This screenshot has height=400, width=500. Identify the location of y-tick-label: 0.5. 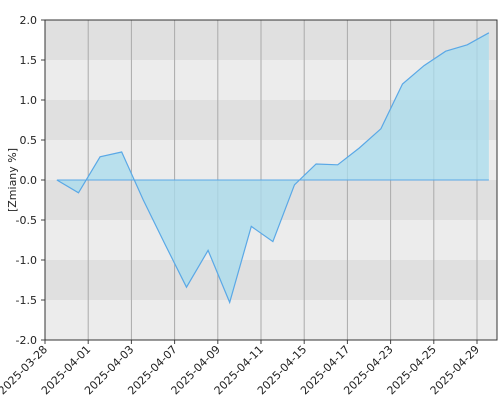
(29, 140).